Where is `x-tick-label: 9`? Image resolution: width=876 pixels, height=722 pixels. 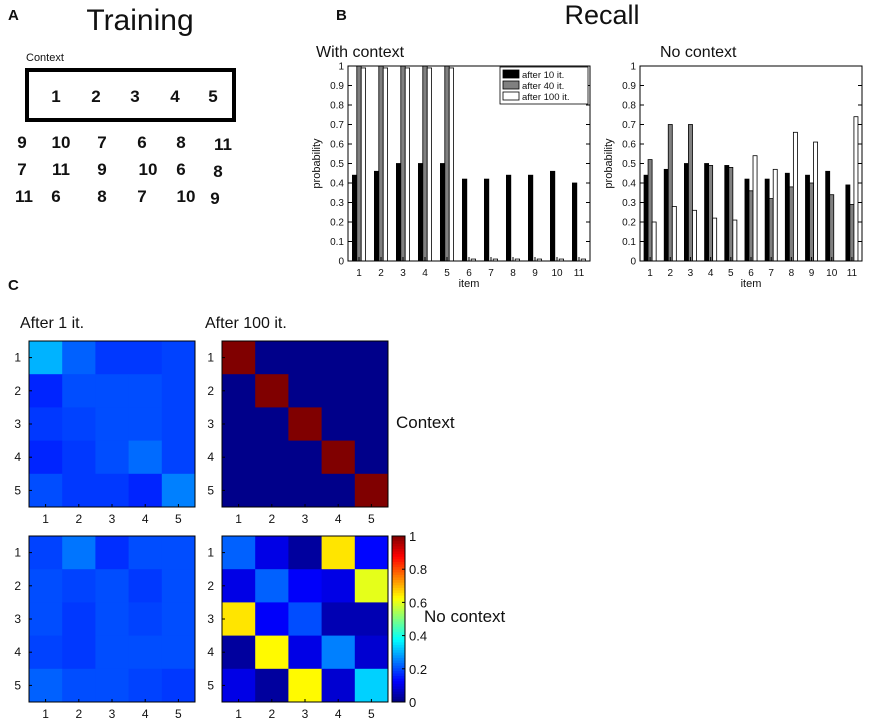 x-tick-label: 9 is located at coordinates (535, 273).